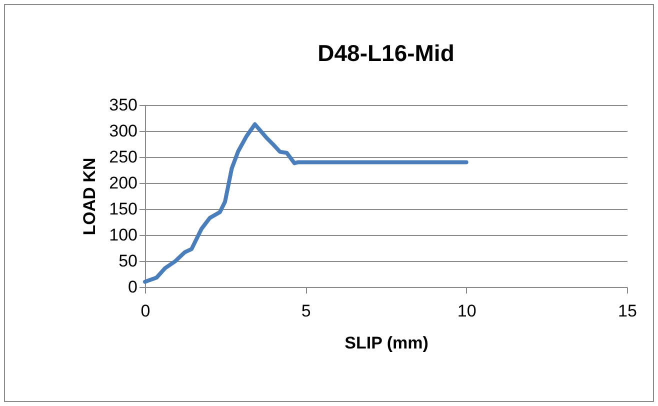 This screenshot has height=406, width=658. What do you see at coordinates (123, 209) in the screenshot?
I see `y-tick-label: 150` at bounding box center [123, 209].